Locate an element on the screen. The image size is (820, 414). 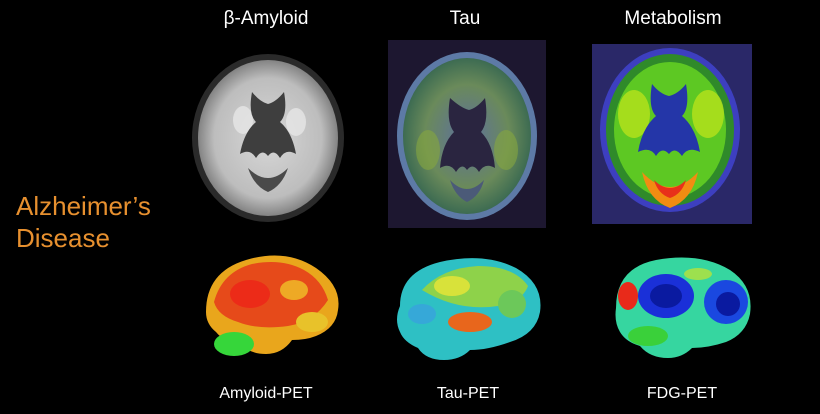
column-title-metabolism: Metabolism is located at coordinates (673, 18).